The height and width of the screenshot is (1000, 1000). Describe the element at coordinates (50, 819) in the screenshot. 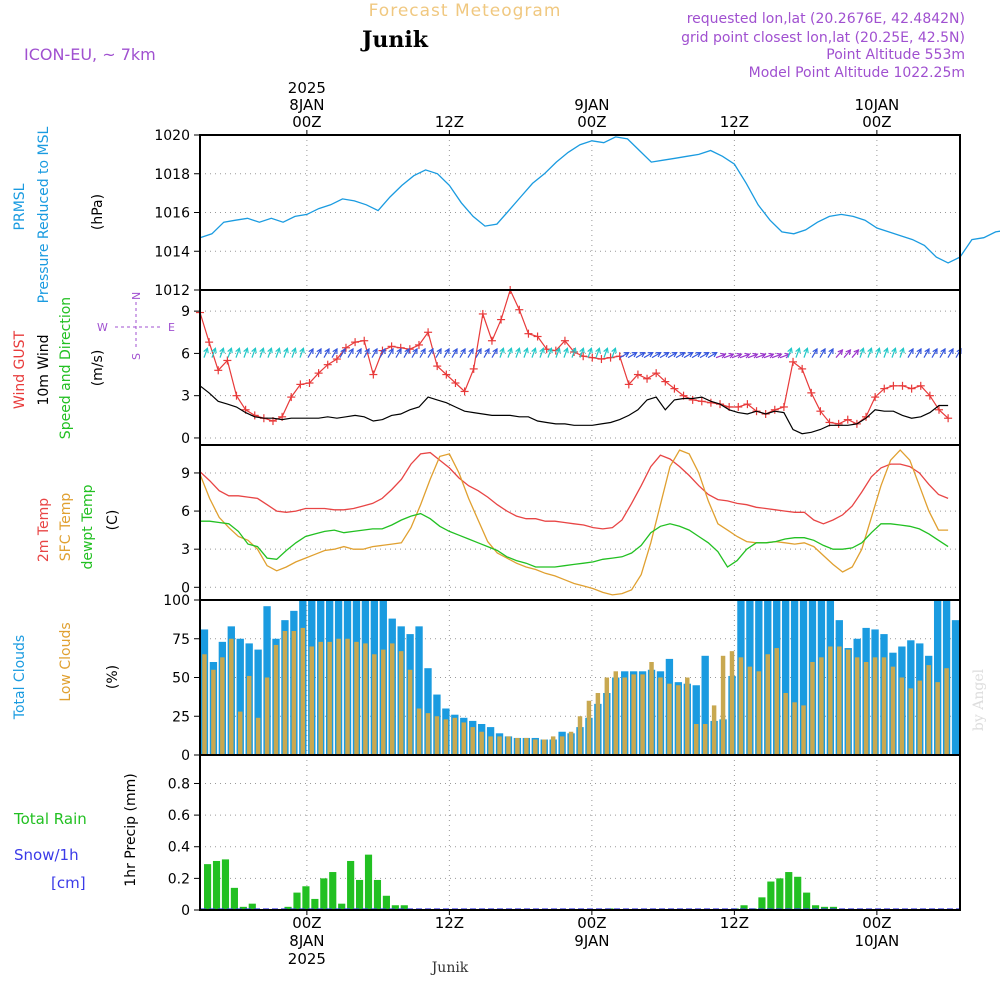

I see `rain-label: Total Rain` at that location.